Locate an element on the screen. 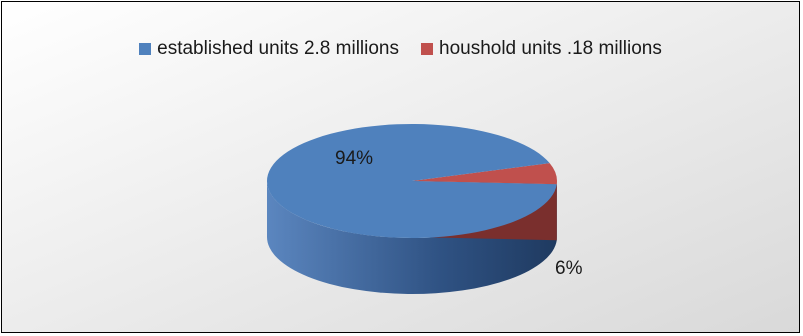 The width and height of the screenshot is (803, 336). pie-slice-established is located at coordinates (412, 180).